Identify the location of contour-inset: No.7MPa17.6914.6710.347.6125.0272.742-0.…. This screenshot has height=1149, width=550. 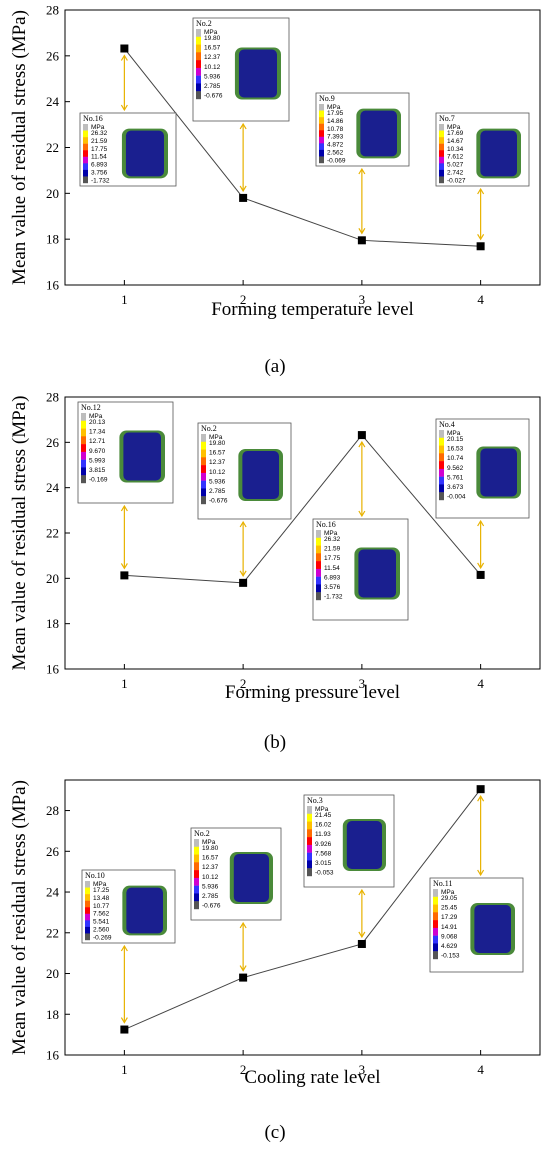
(482, 149).